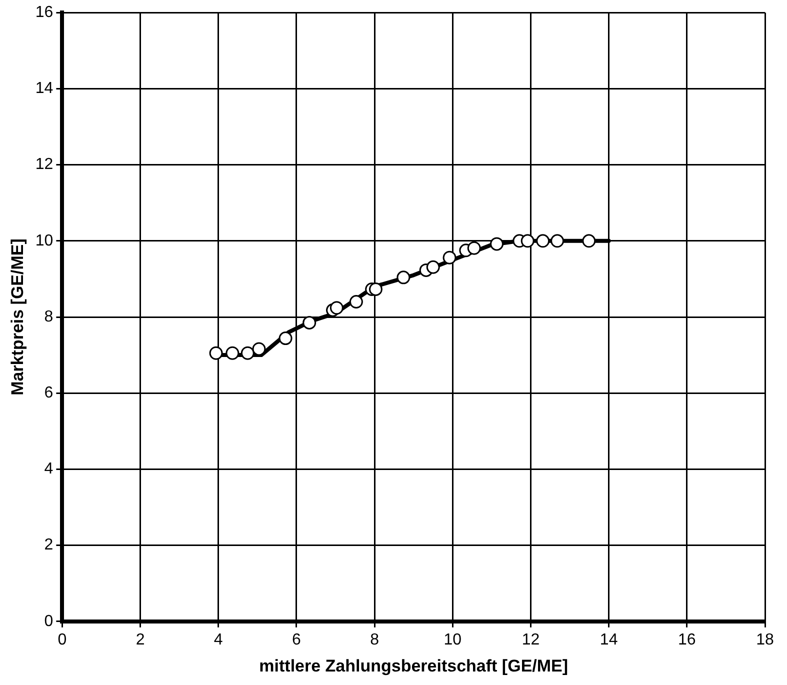  I want to click on y-tick-label: 16, so click(44, 13).